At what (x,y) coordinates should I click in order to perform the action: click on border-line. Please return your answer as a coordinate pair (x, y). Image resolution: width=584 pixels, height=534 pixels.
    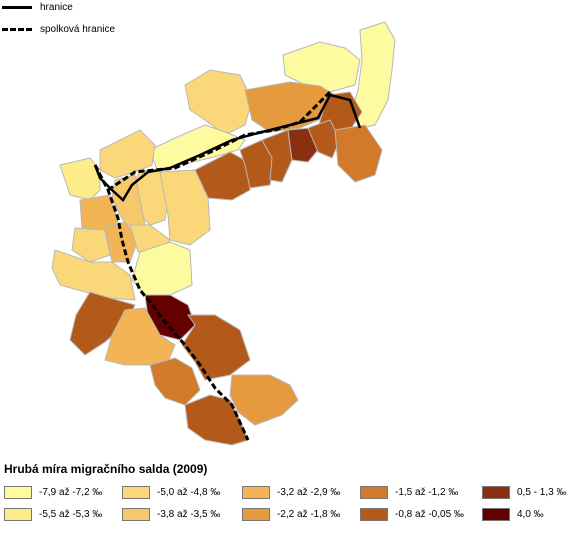
    Looking at the image, I should click on (227, 147).